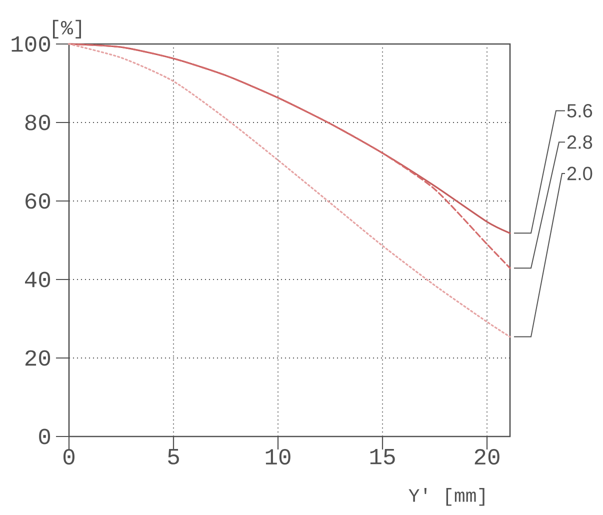 The width and height of the screenshot is (603, 515). Describe the element at coordinates (382, 456) in the screenshot. I see `x-tick-label: 15` at that location.